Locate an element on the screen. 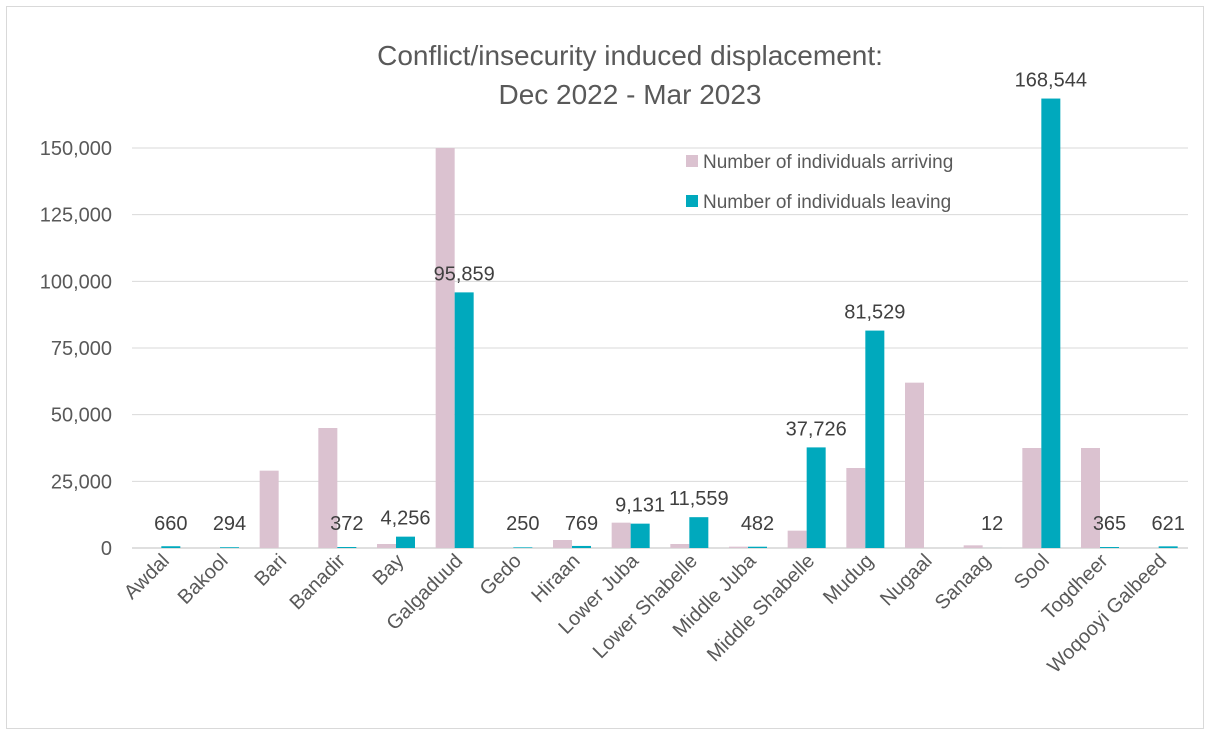 Image resolution: width=1212 pixels, height=735 pixels. x-tick-label: Banadir is located at coordinates (318, 582).